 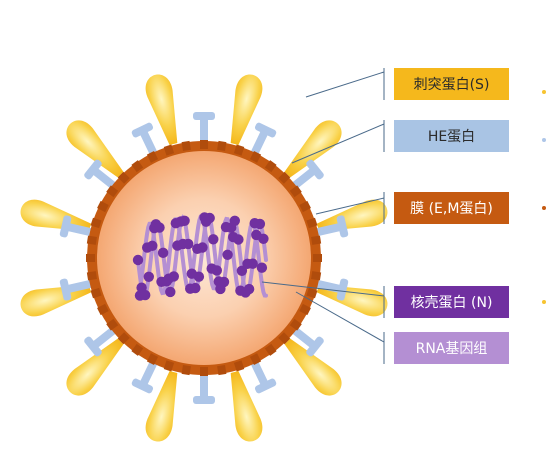 I want to click on leader-rna, so click(x=340, y=327).